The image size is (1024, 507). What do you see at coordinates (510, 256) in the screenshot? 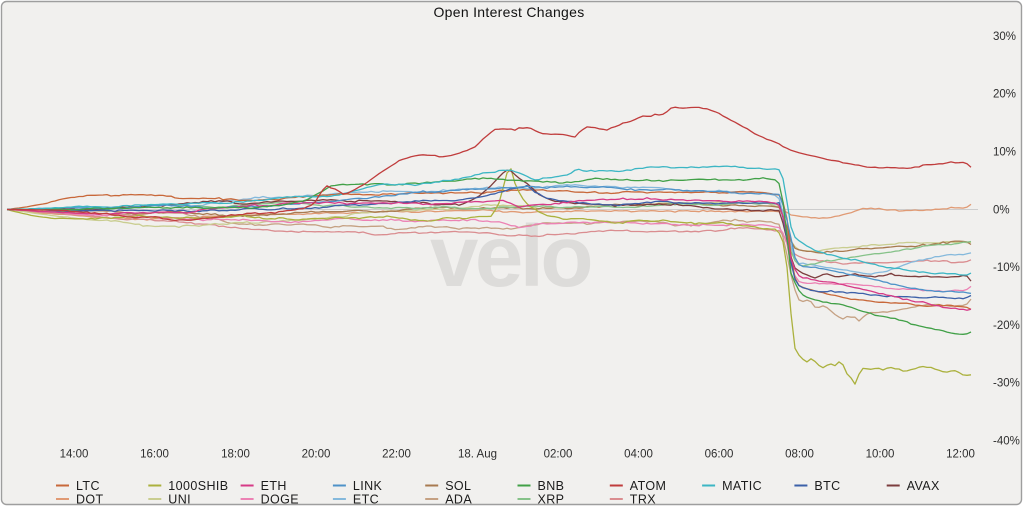
I see `svg-text: velo` at bounding box center [510, 256].